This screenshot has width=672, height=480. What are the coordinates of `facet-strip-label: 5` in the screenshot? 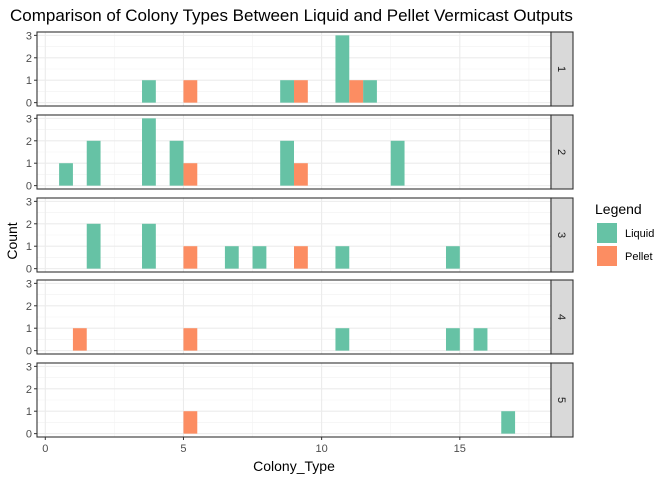 It's located at (561, 400).